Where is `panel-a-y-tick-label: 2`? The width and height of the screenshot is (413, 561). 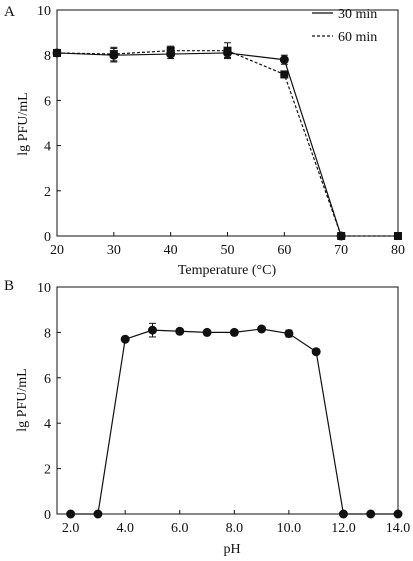
panel-a-y-tick-label: 2 is located at coordinates (47, 192).